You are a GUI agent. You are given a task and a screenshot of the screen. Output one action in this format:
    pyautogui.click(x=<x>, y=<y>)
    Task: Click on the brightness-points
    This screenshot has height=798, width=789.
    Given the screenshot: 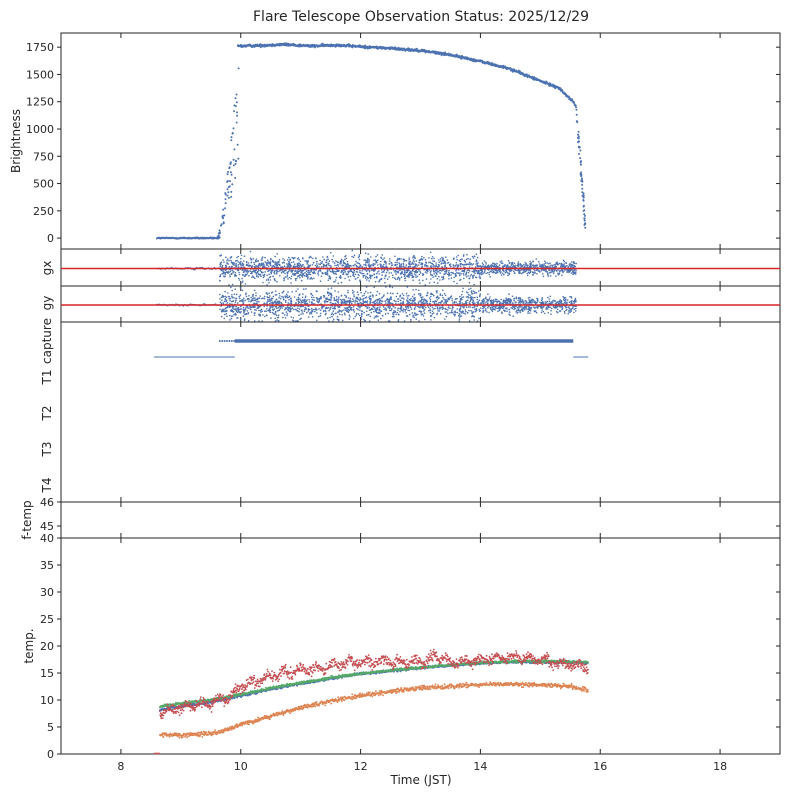 What is the action you would take?
    pyautogui.click(x=371, y=141)
    